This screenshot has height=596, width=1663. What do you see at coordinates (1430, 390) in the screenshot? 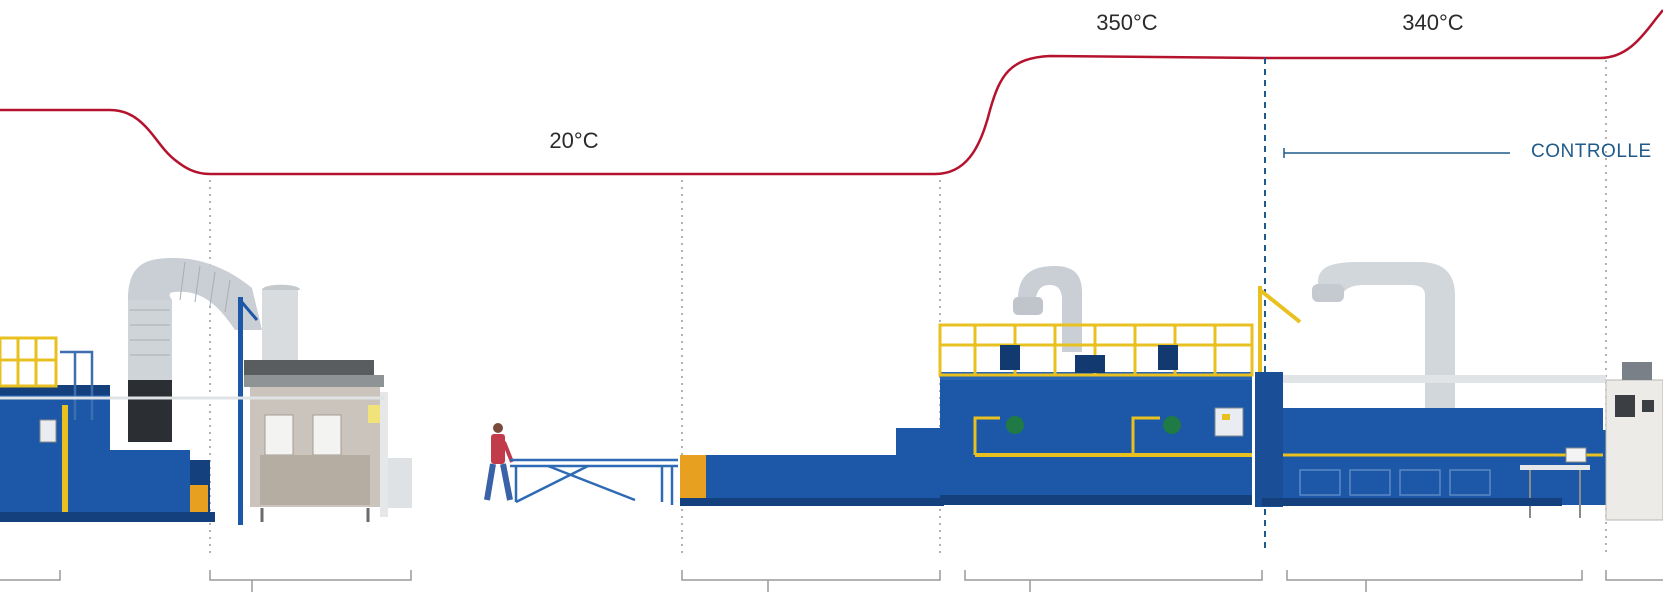
I see `machine-cooling-section` at bounding box center [1430, 390].